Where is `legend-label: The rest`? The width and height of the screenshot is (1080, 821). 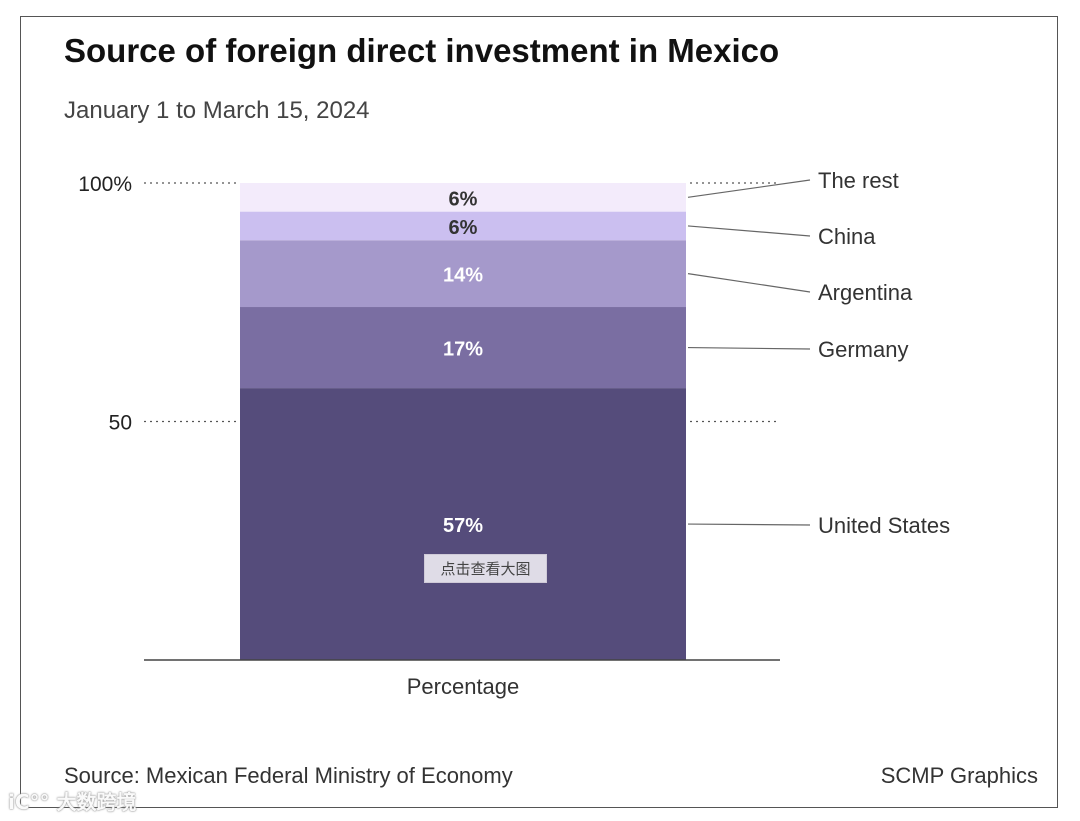
legend-label: The rest is located at coordinates (858, 180).